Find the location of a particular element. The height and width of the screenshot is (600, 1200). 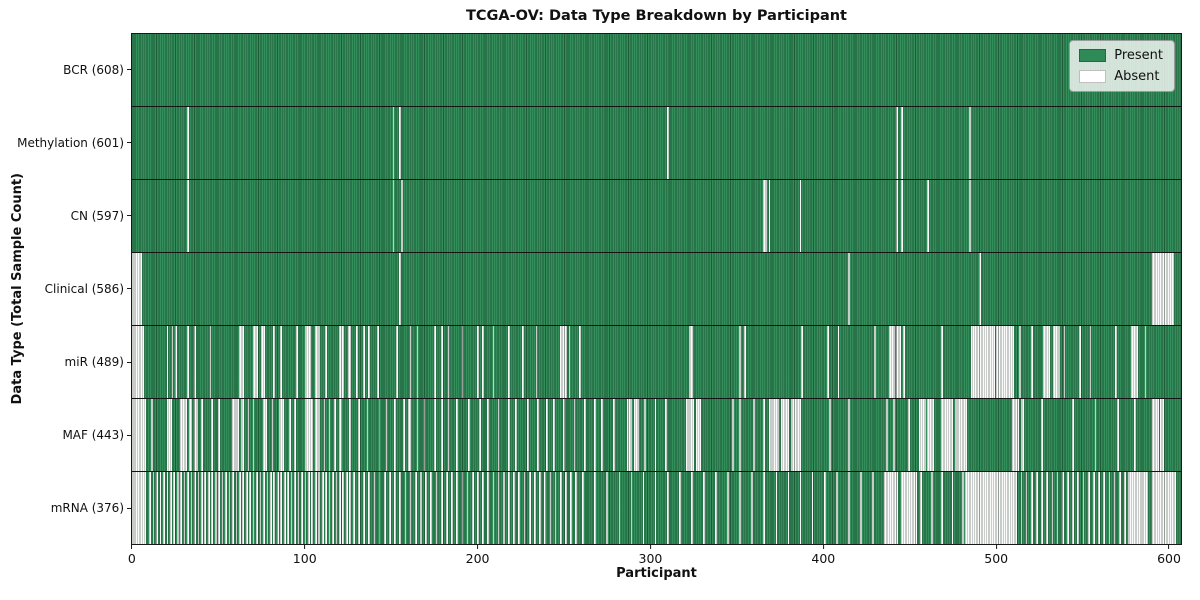

x-axis-ticks: 0 100 200 300 400 500 600 is located at coordinates (655, 557).